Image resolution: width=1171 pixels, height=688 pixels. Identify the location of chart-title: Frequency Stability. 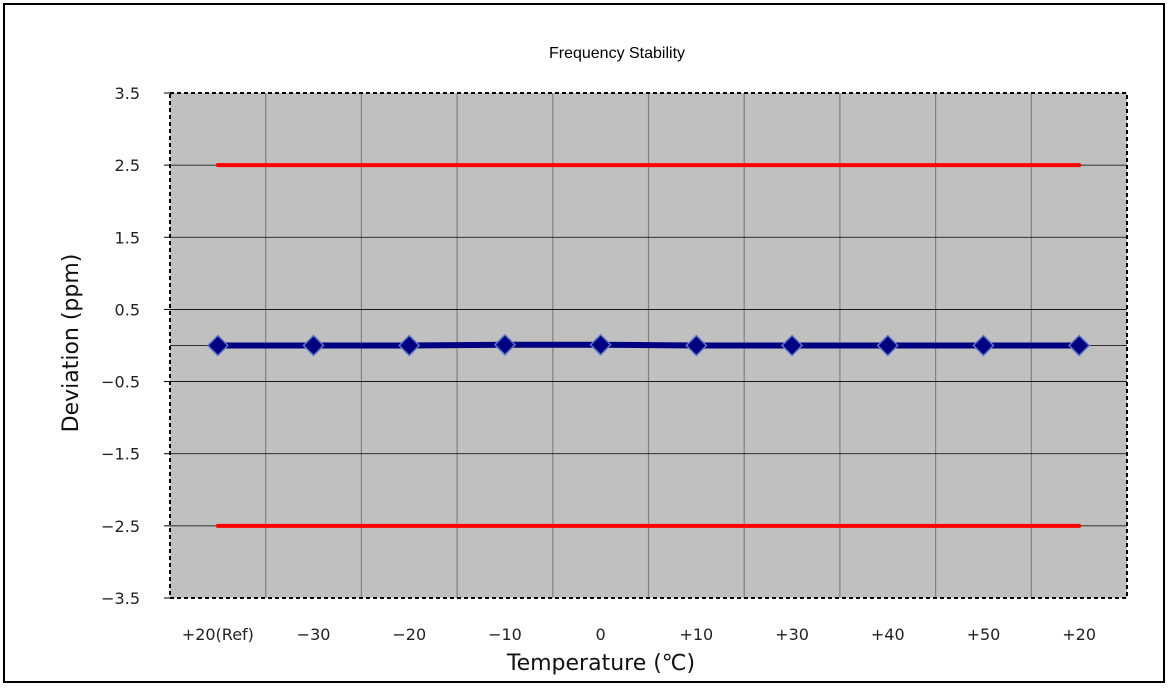
(617, 53).